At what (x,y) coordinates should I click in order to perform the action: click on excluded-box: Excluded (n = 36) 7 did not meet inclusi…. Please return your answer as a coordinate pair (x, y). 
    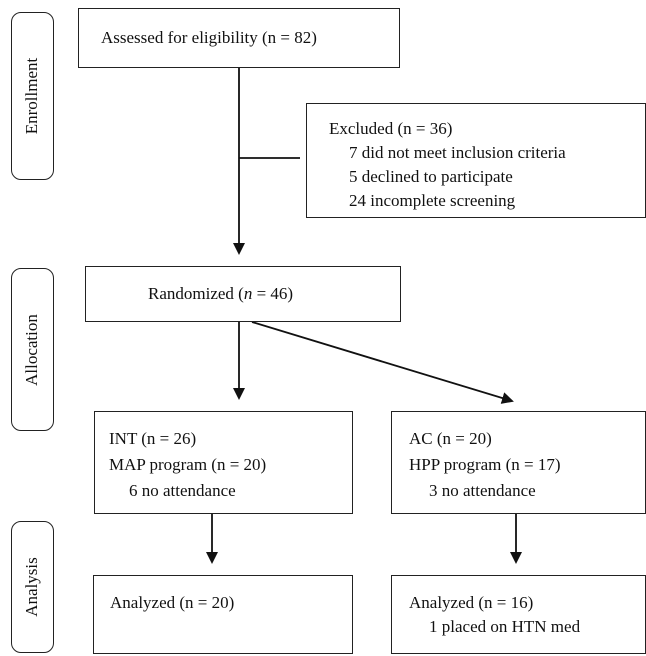
    Looking at the image, I should click on (476, 160).